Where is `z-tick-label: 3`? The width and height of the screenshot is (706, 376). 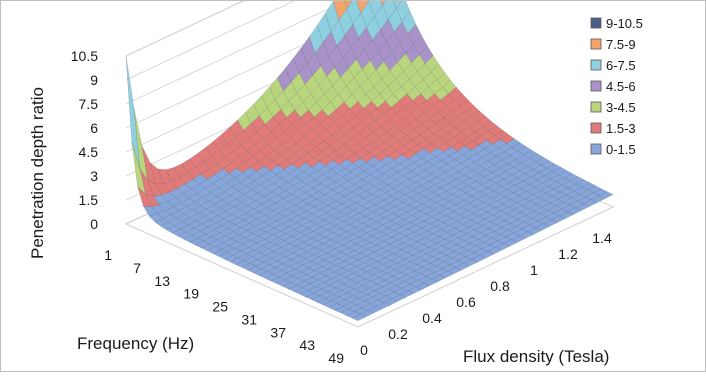
z-tick-label: 3 is located at coordinates (94, 176).